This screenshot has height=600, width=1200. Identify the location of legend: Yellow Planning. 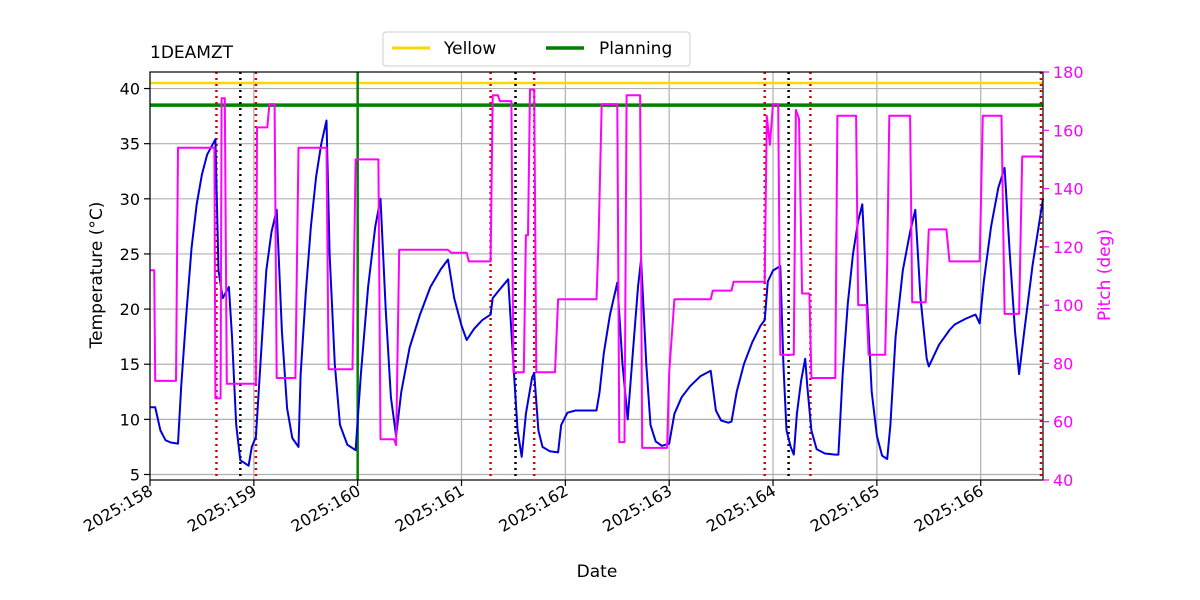
(536, 49).